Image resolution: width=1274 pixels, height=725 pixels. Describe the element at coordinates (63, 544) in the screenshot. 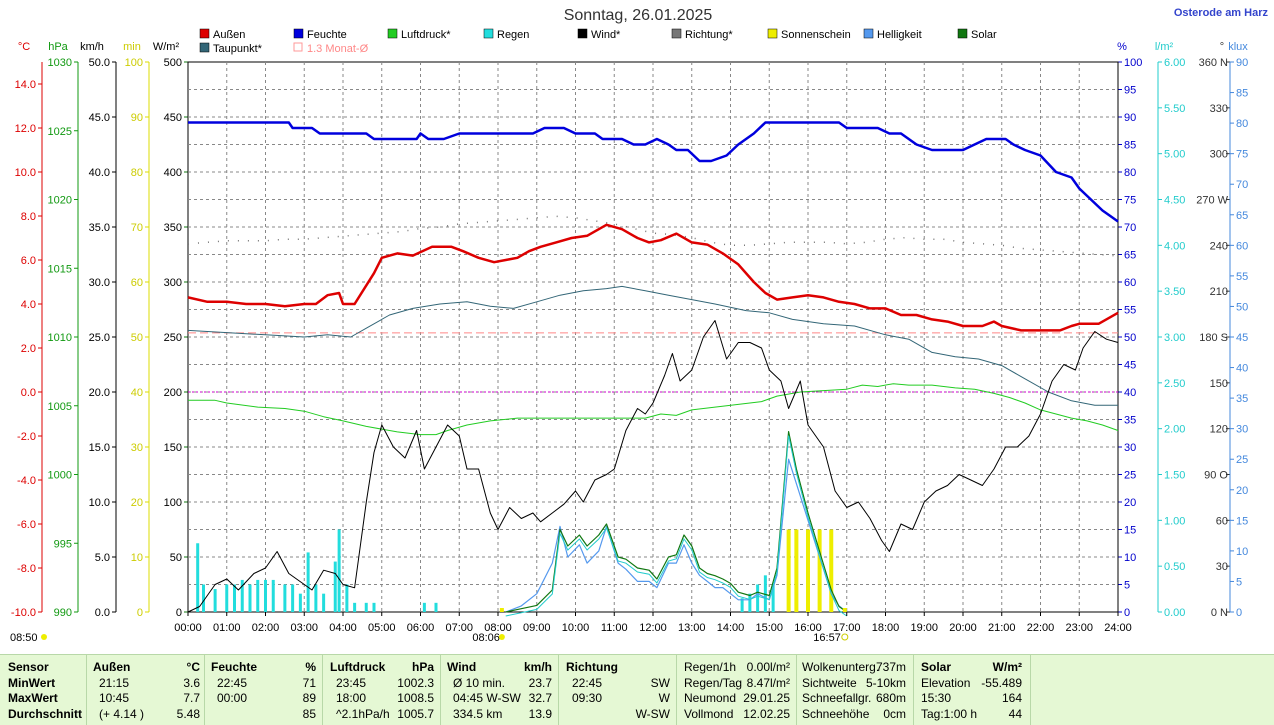

I see `pressure-tick-label: 995` at that location.